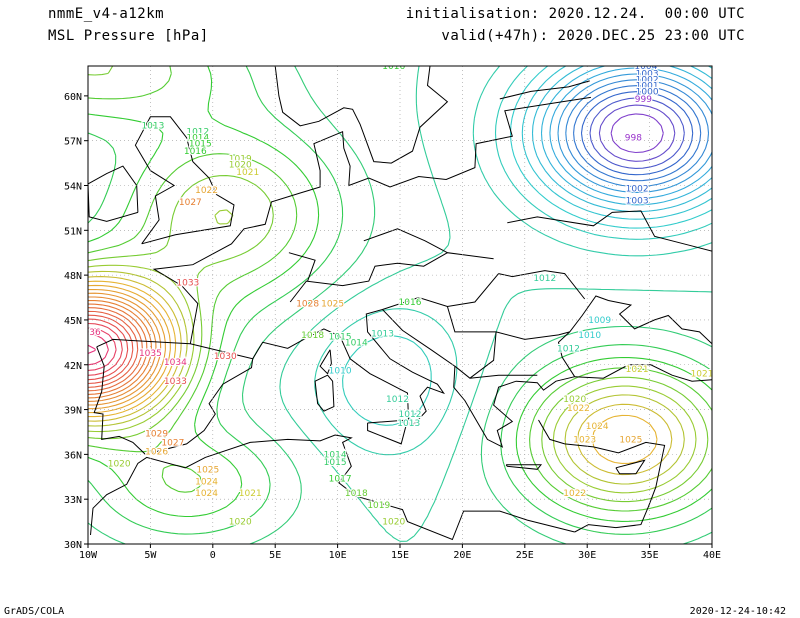  What do you see at coordinates (150, 354) in the screenshot?
I see `isobar-label: 1035` at bounding box center [150, 354].